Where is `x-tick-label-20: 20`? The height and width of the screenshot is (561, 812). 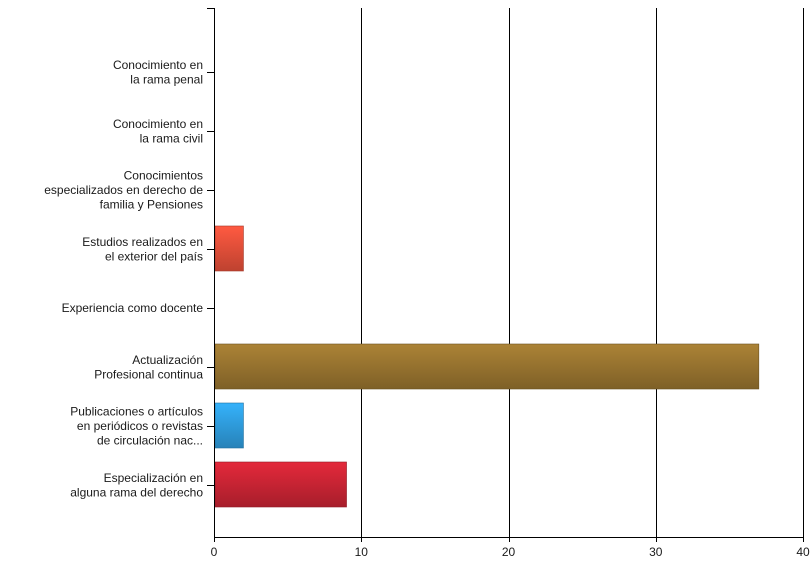 x-tick-label-20: 20 is located at coordinates (509, 552).